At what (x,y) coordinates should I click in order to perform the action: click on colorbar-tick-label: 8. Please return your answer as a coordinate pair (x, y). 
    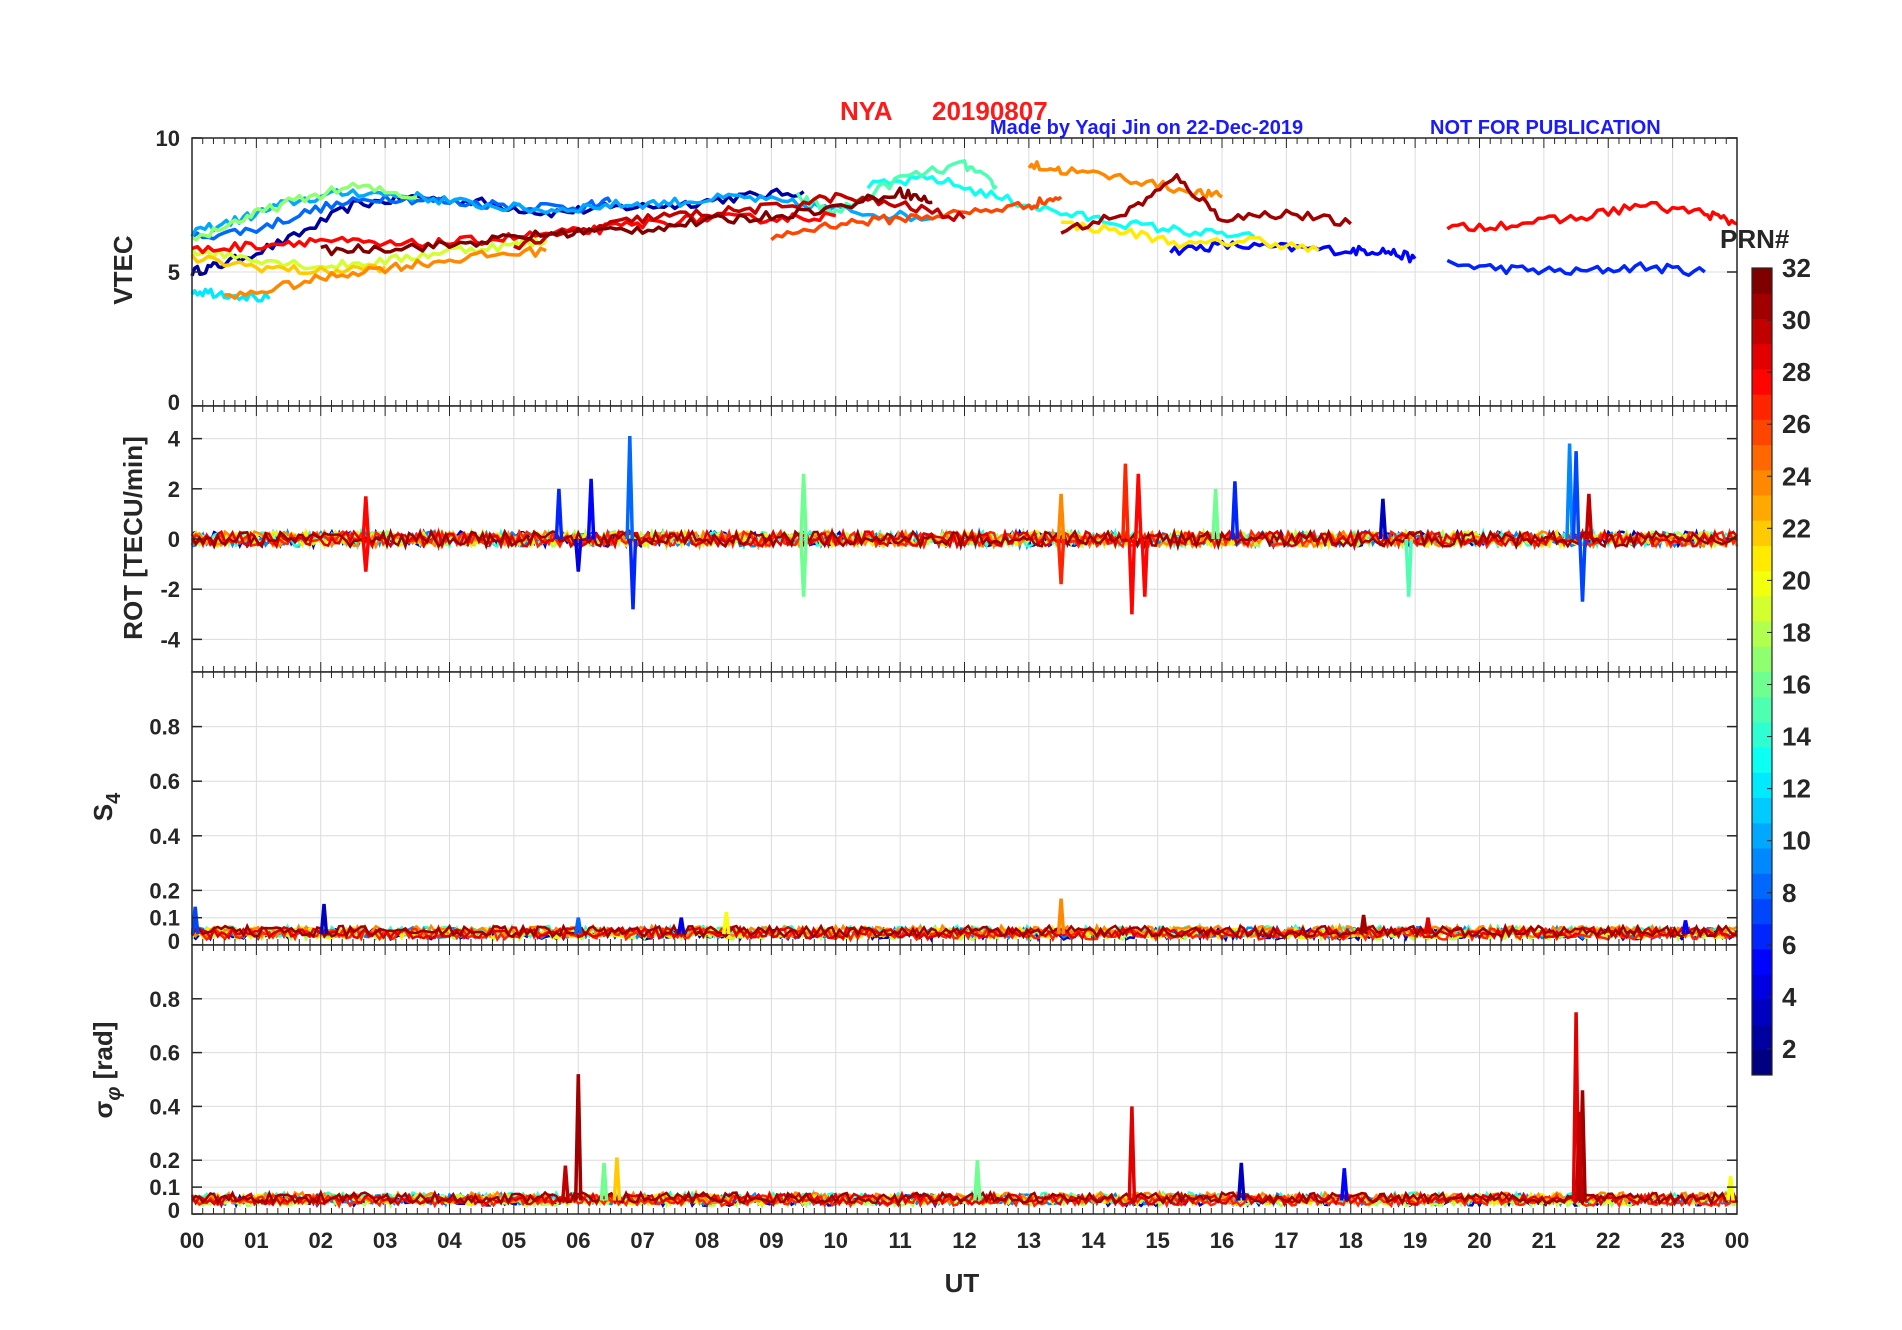
    Looking at the image, I should click on (1789, 893).